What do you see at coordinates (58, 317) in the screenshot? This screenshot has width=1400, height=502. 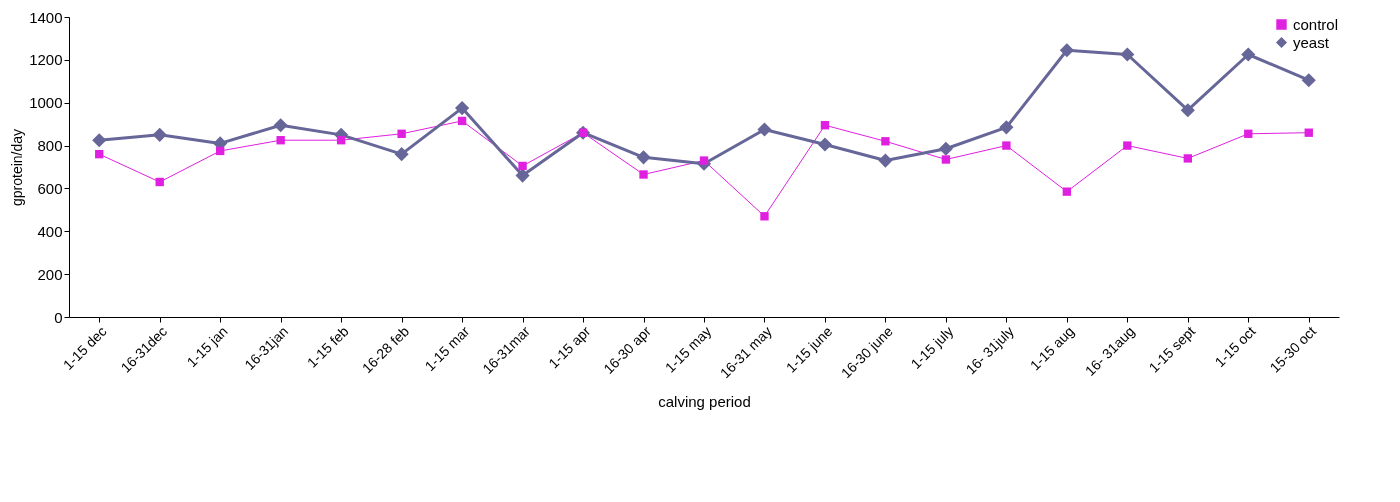 I see `y-tick-label: 0` at bounding box center [58, 317].